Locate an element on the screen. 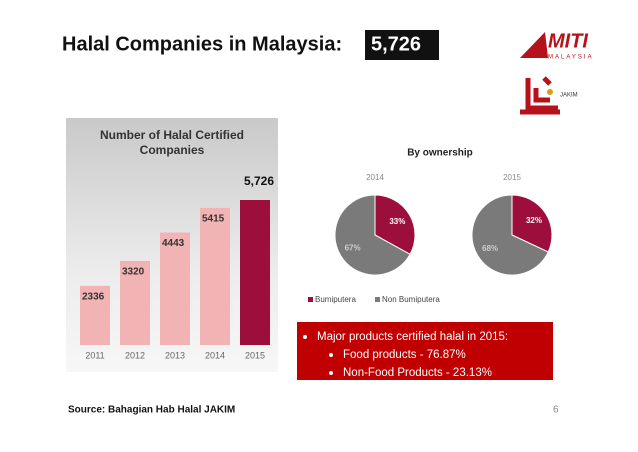 This screenshot has width=638, height=452. slice-label: 32% is located at coordinates (534, 220).